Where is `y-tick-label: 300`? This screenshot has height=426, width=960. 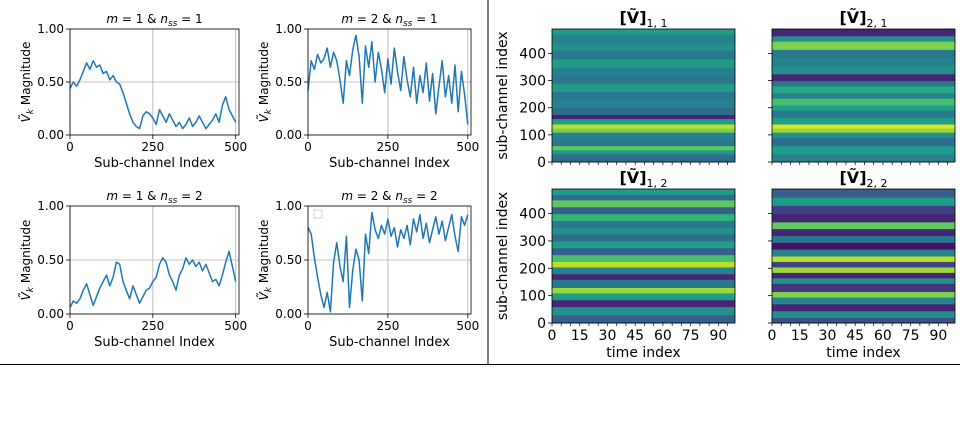 y-tick-label: 300 is located at coordinates (532, 82).